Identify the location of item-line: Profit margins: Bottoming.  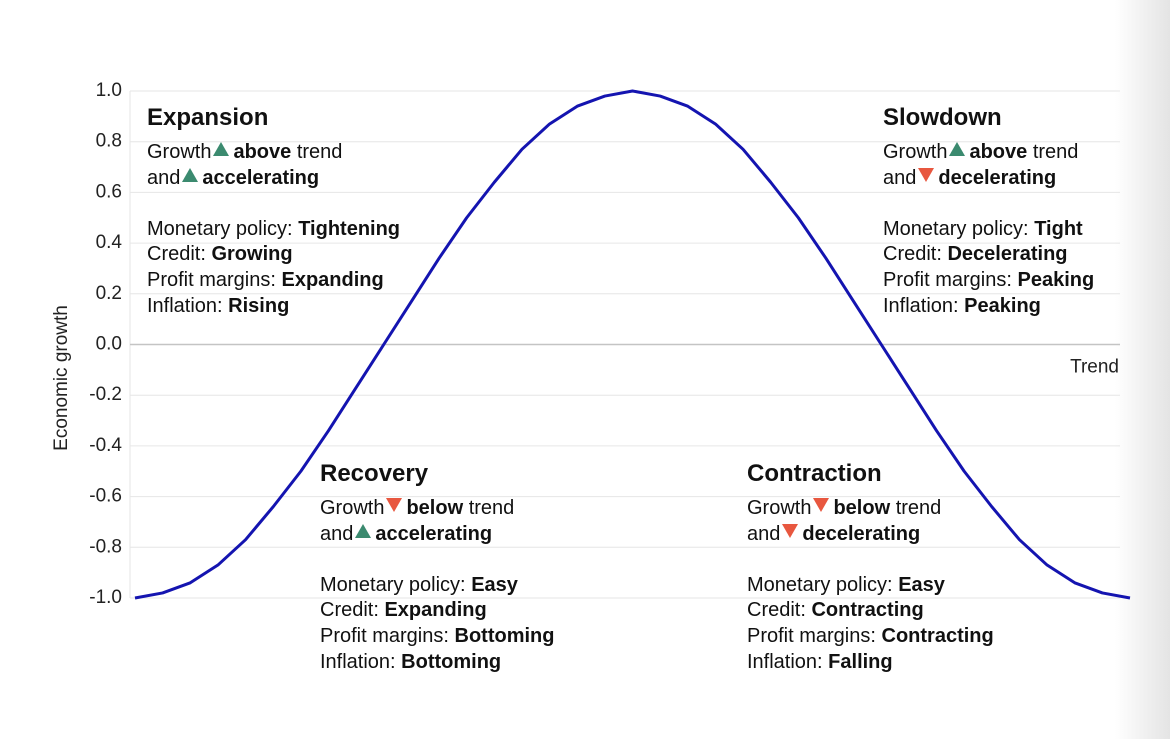
(437, 637).